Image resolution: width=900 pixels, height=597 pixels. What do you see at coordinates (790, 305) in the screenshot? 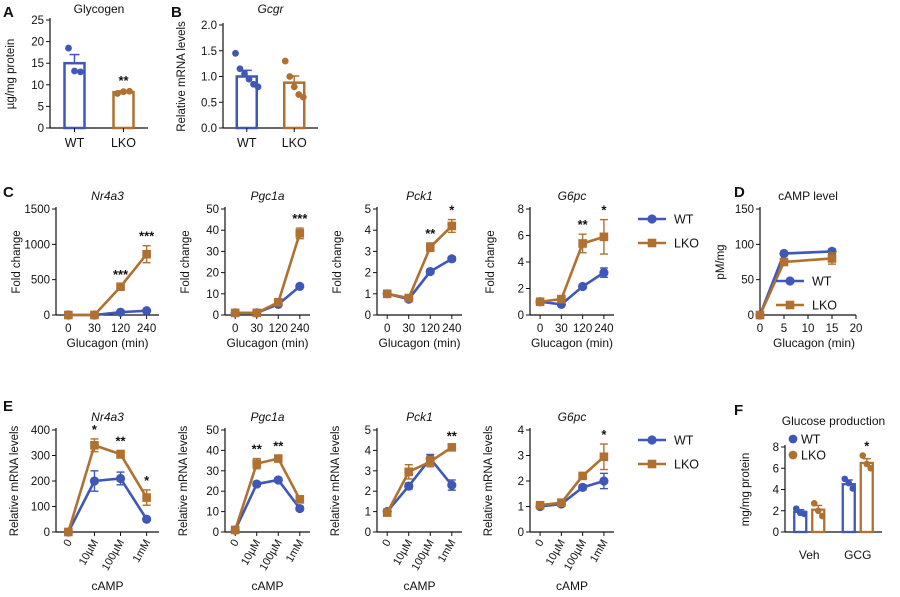
I see `legend-marker-lko` at bounding box center [790, 305].